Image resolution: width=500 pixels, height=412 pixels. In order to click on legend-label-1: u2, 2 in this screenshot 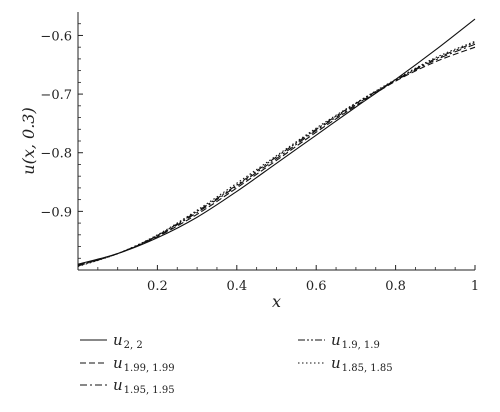, I will do `click(128, 341)`.